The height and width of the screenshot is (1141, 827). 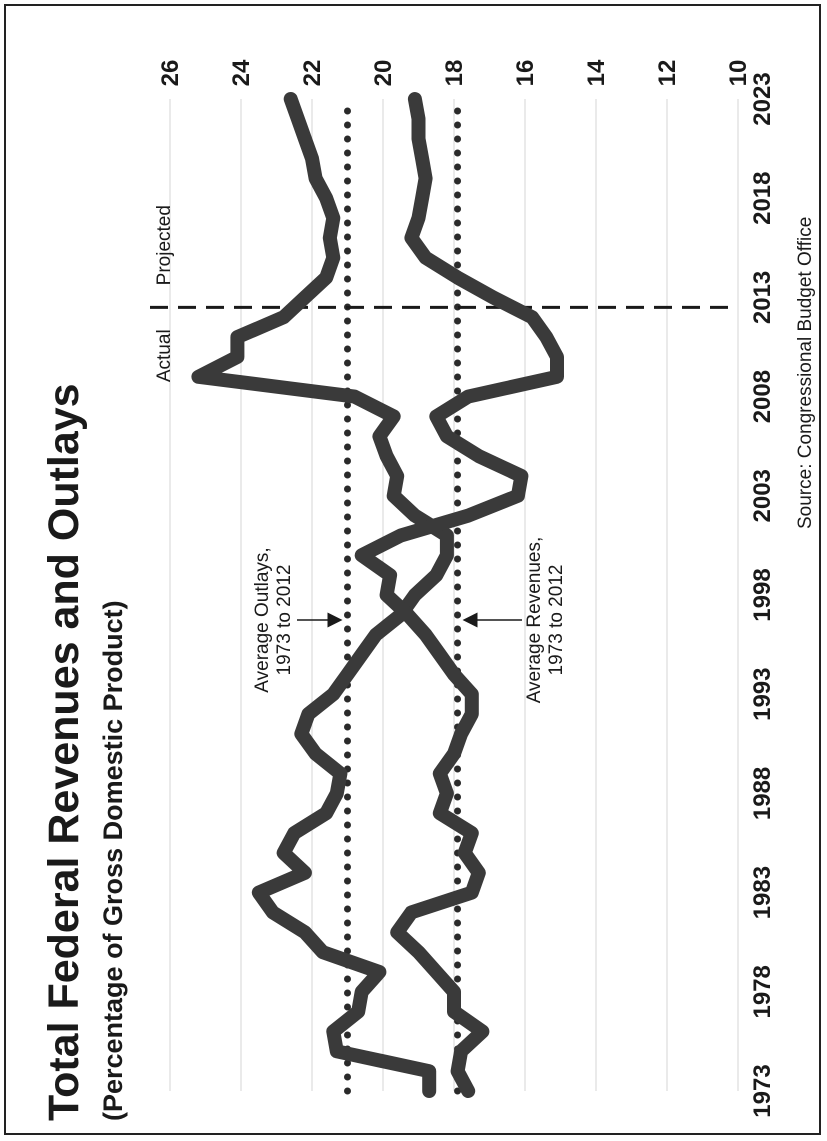 I want to click on y-axis-ticks: 10 12 14 16 18 20 22 24 26, so click(x=454, y=72).